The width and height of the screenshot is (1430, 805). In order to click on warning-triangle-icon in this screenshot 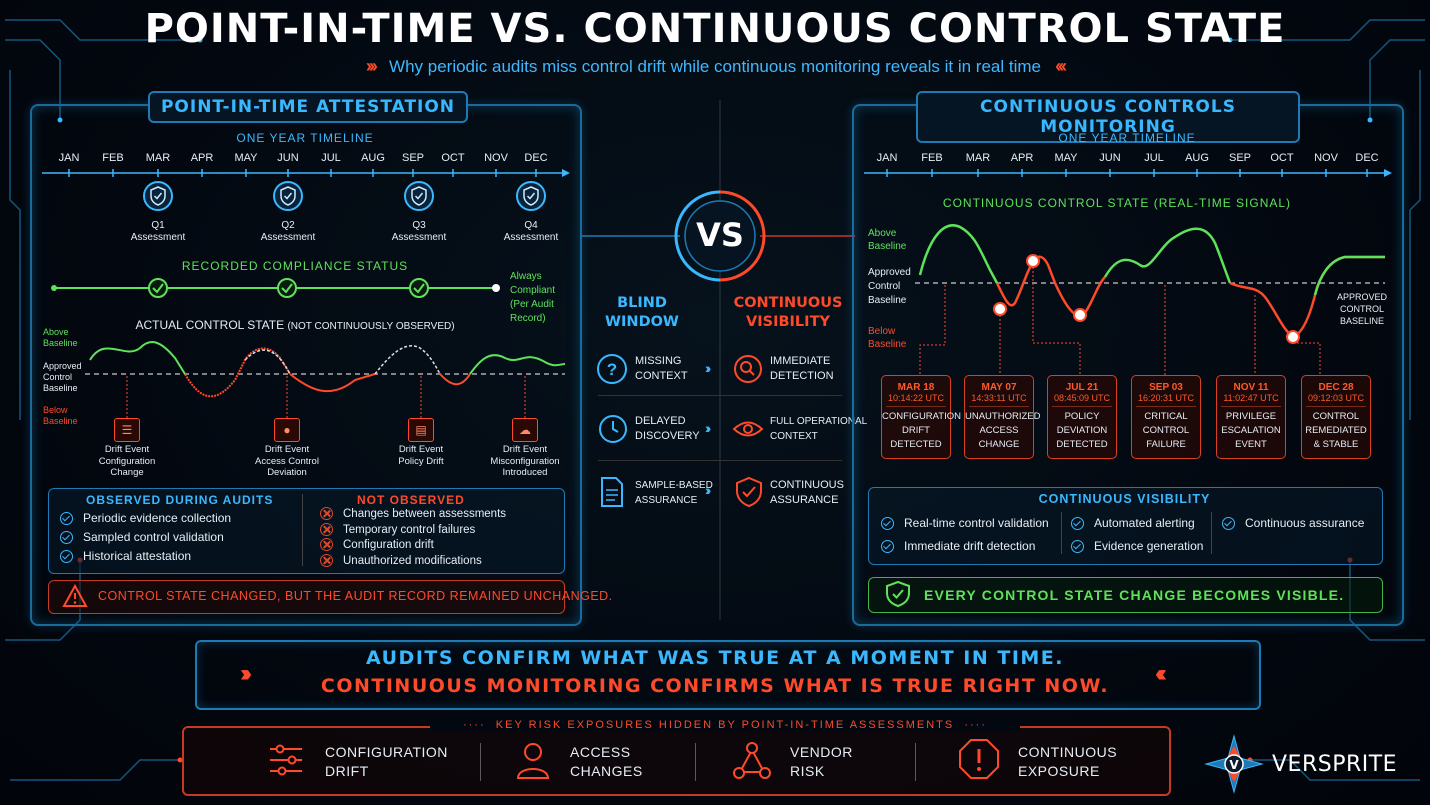, I will do `click(75, 595)`.